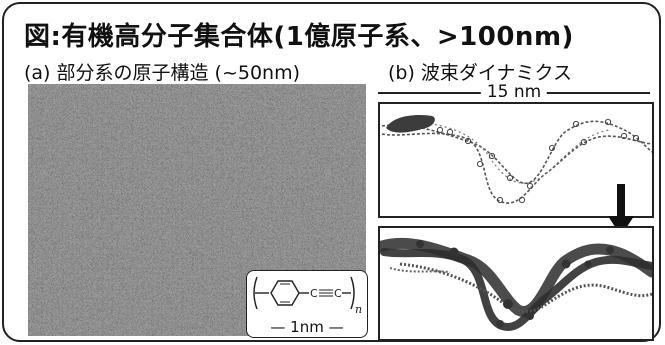  What do you see at coordinates (480, 73) in the screenshot?
I see `panel-b-caption: (b) 波束ダイナミクス` at bounding box center [480, 73].